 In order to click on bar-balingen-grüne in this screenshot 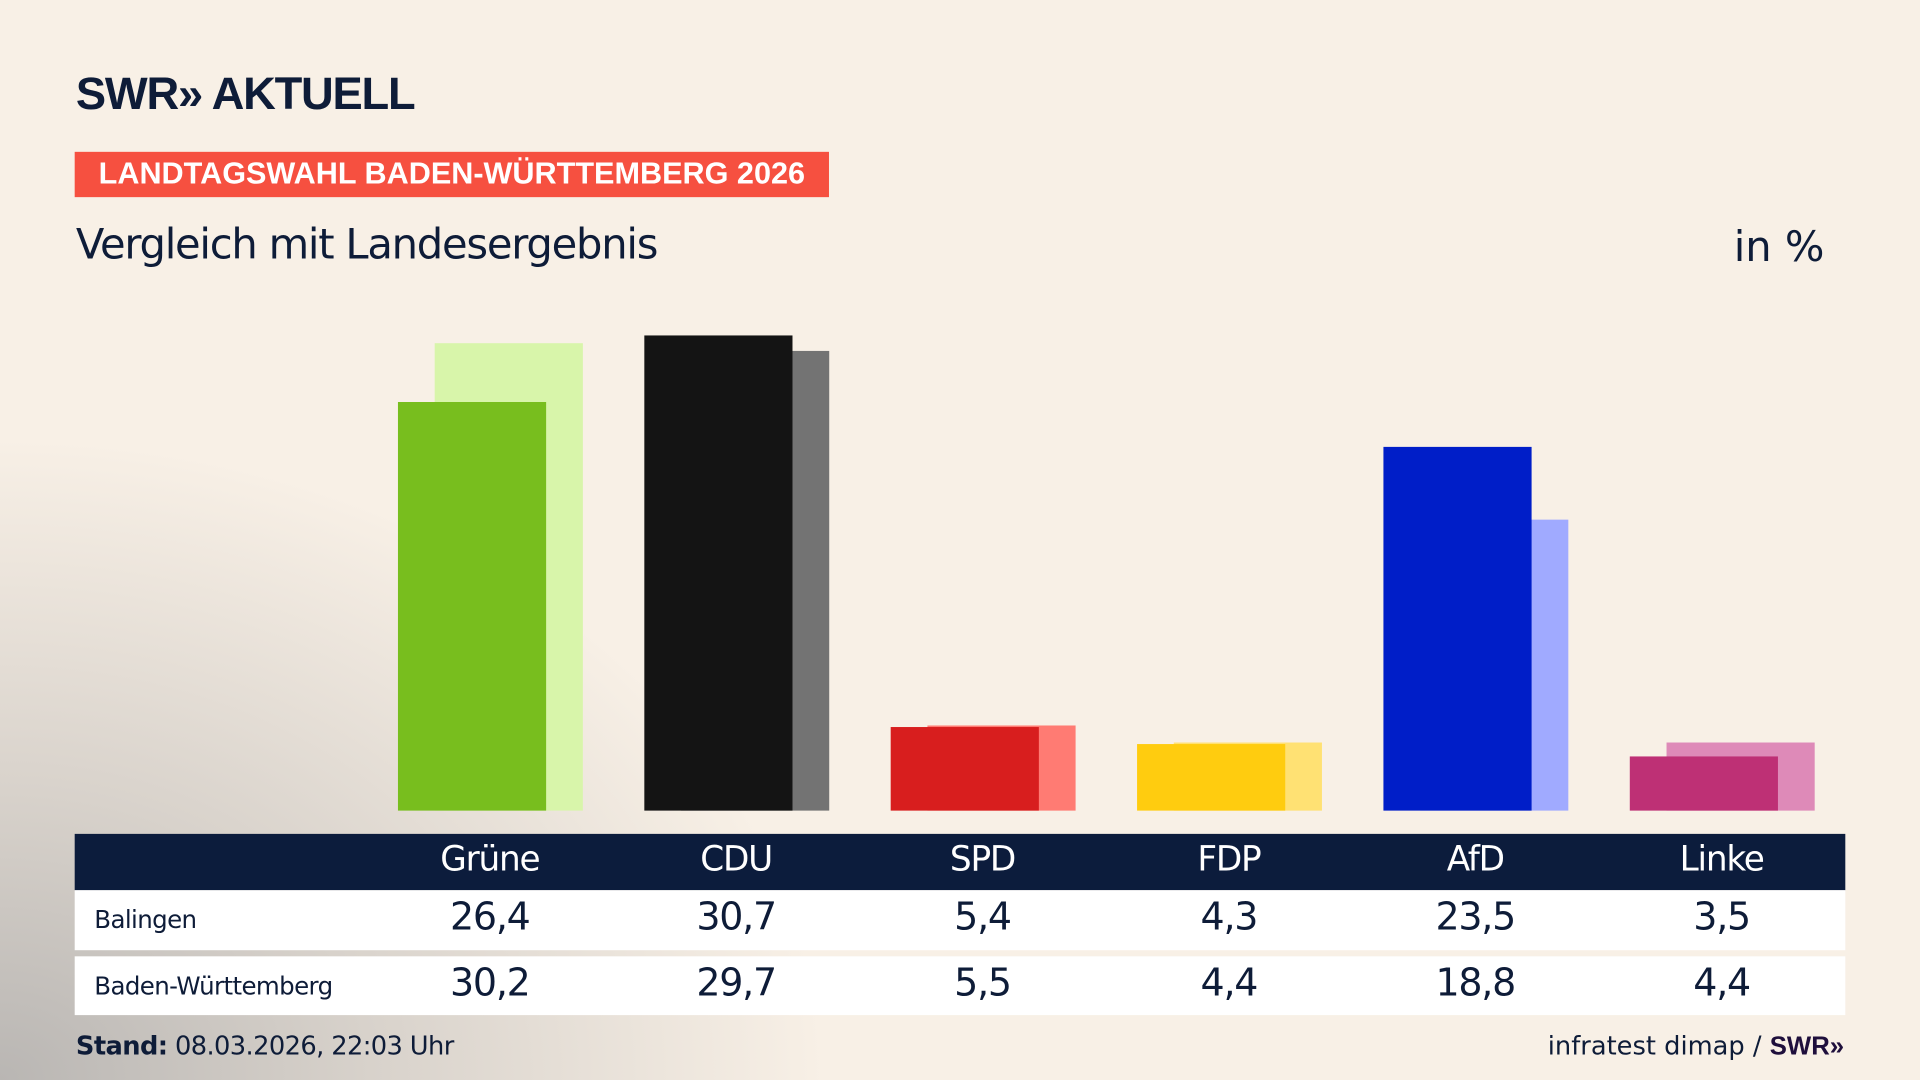, I will do `click(472, 606)`.